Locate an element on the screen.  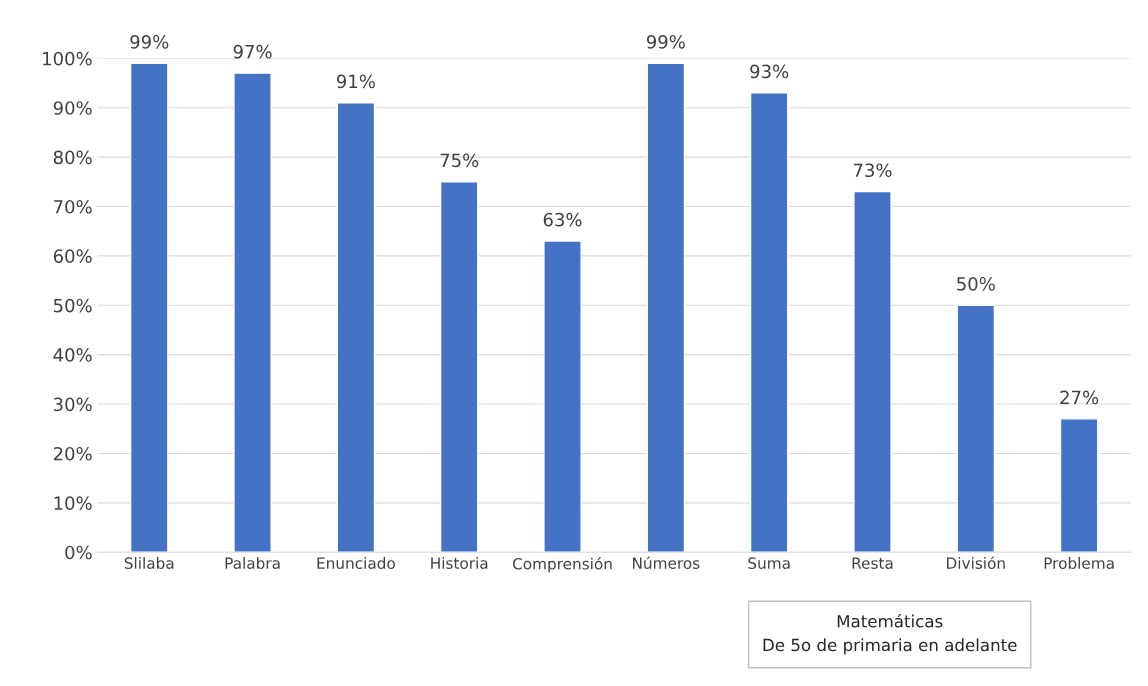
y-tick-label: 0% is located at coordinates (78, 552).